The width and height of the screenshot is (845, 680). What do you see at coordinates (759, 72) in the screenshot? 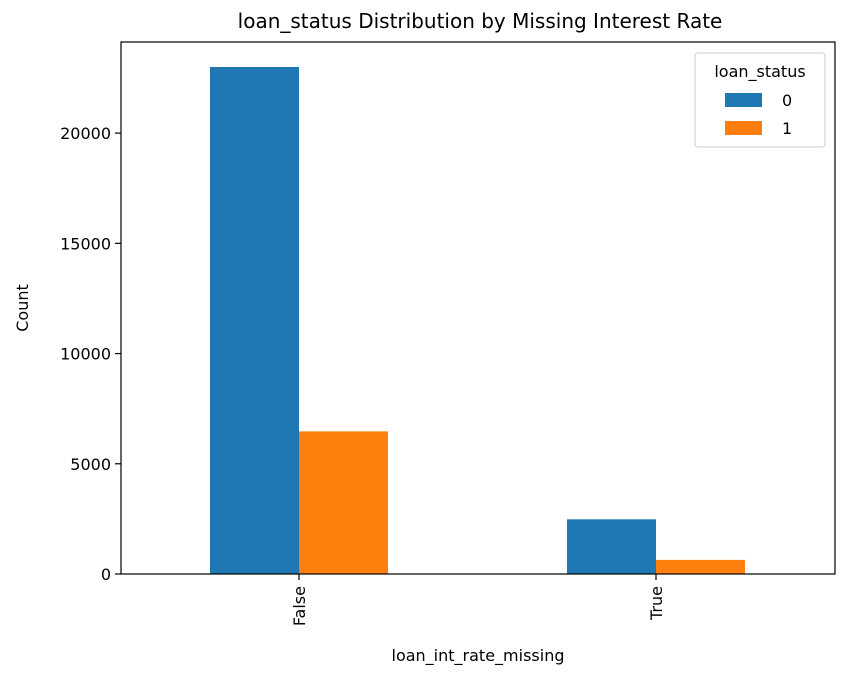
I see `legend-title: loan_status` at bounding box center [759, 72].